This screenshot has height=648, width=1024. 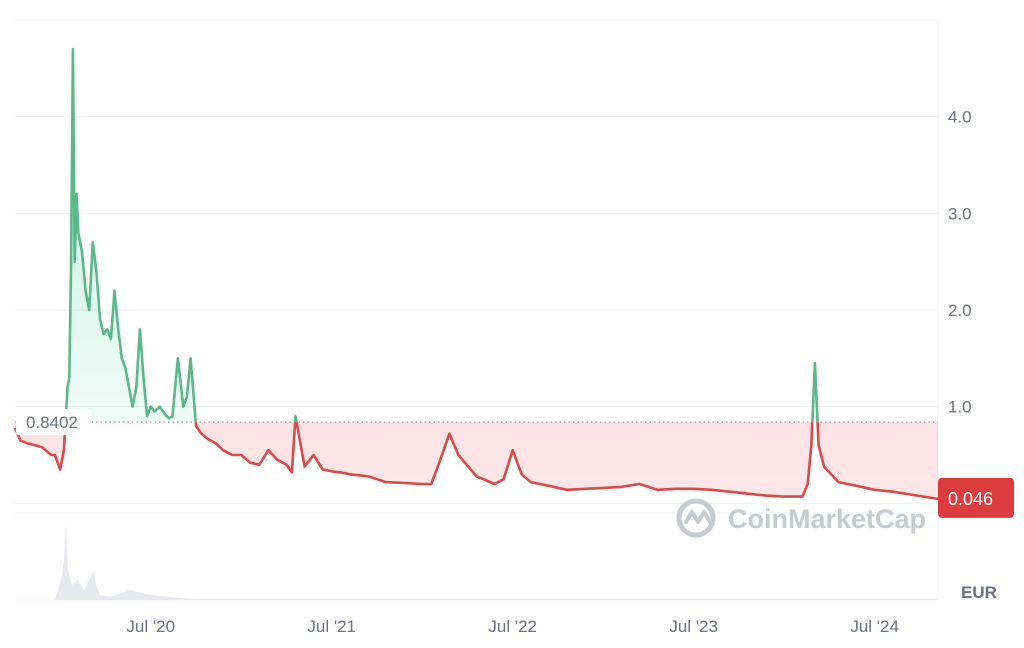 What do you see at coordinates (960, 407) in the screenshot?
I see `y-tick-label: 1.0` at bounding box center [960, 407].